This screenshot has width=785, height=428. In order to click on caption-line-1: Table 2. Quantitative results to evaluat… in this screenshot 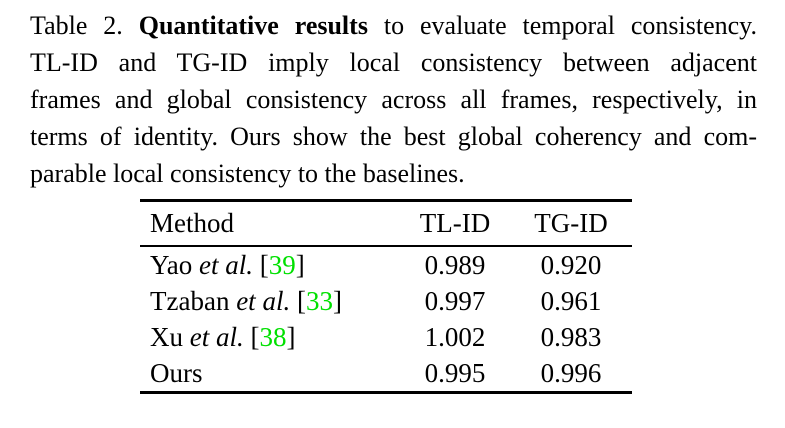, I will do `click(393, 25)`.